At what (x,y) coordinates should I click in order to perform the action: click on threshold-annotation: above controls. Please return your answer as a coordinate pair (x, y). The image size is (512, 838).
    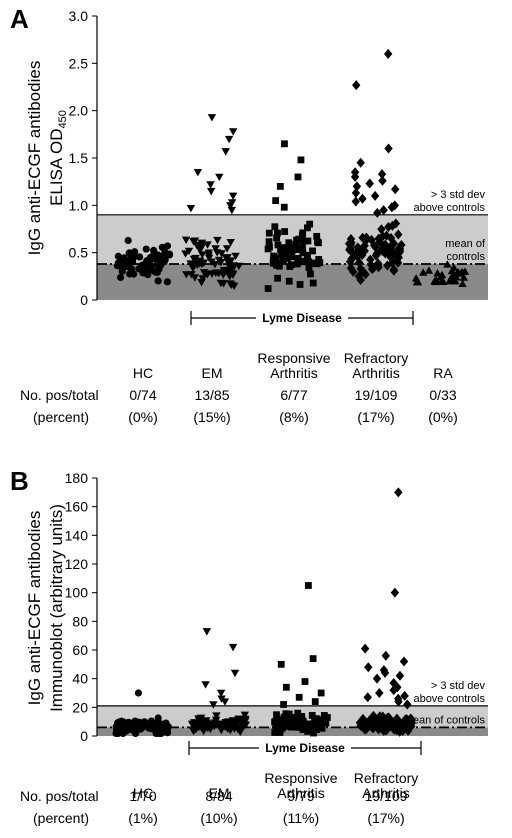
    Looking at the image, I should click on (449, 208).